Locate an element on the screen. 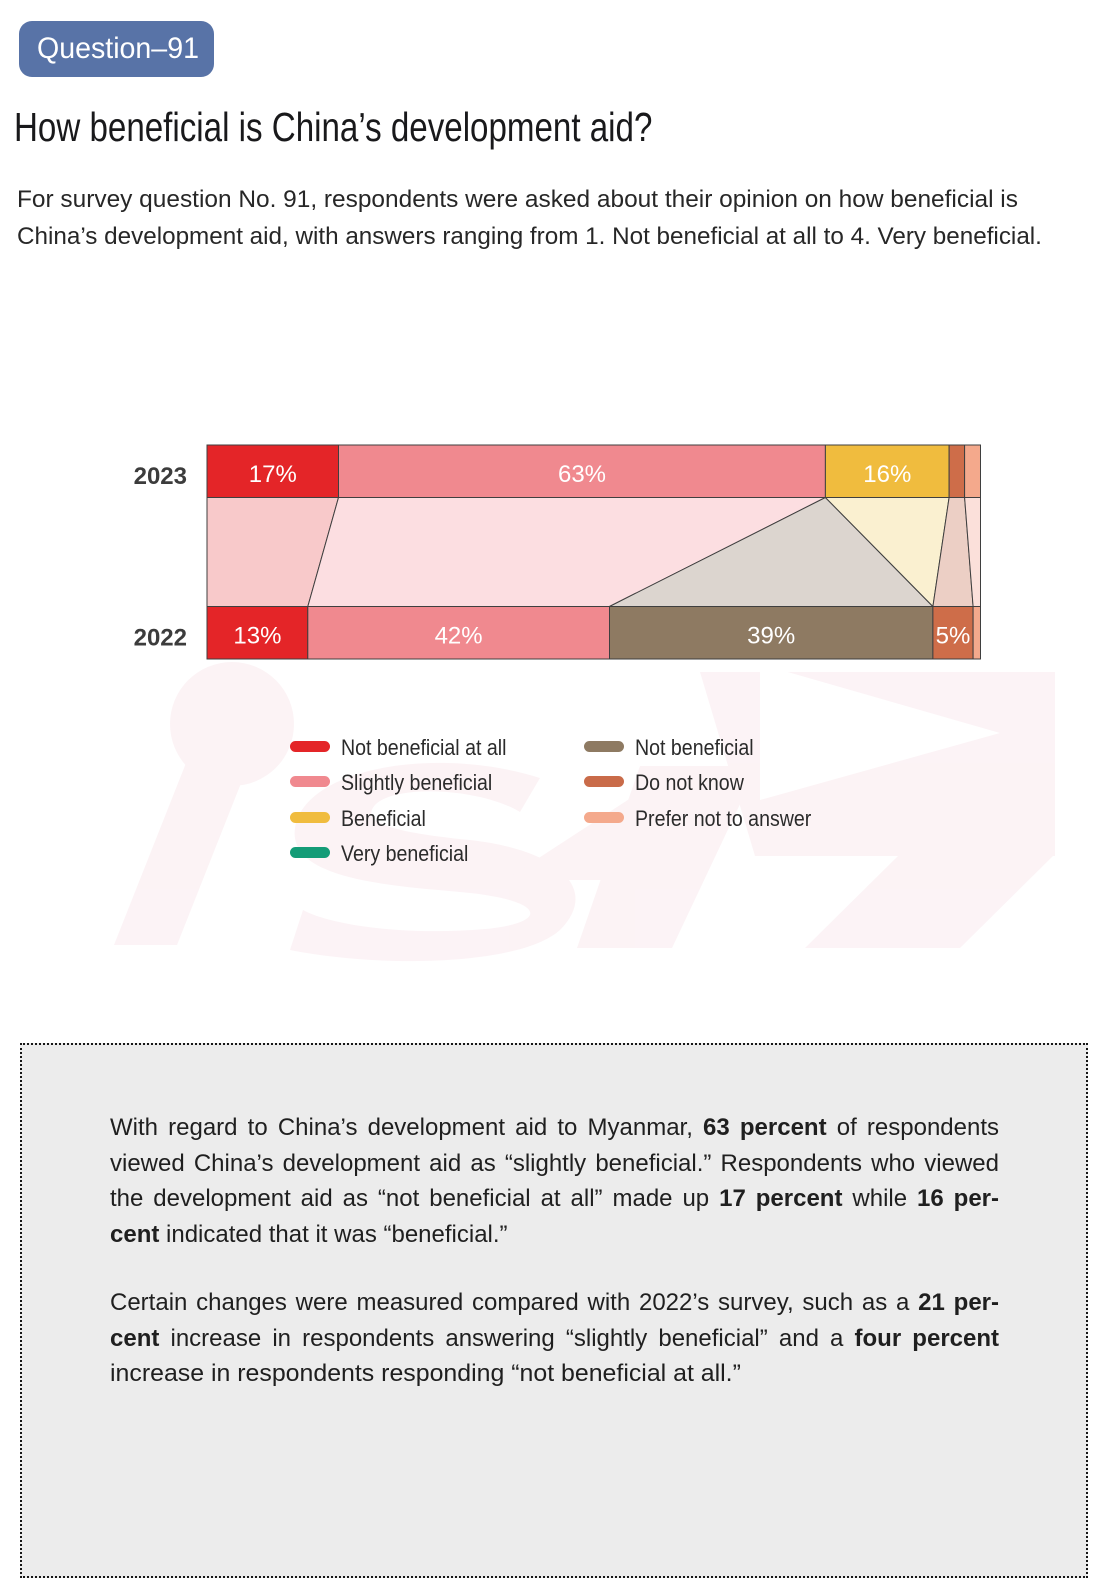 This screenshot has height=1595, width=1110. svg-text: 42% is located at coordinates (459, 636).